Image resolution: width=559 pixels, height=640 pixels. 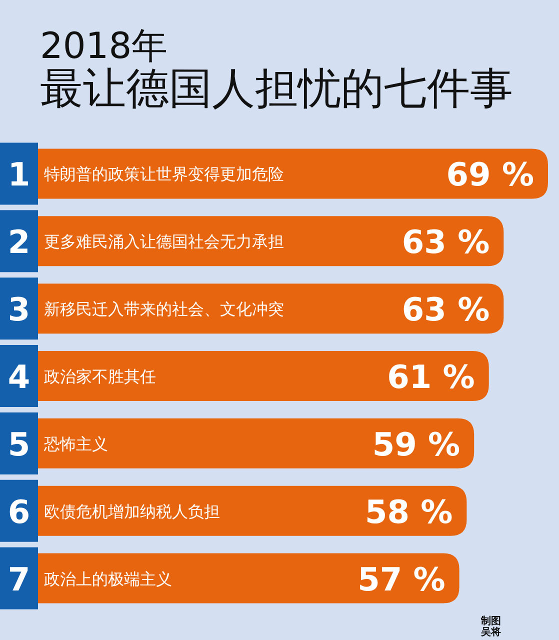 What do you see at coordinates (132, 511) in the screenshot?
I see `y-tick-label: 欧债危机增加纳税人负担` at bounding box center [132, 511].